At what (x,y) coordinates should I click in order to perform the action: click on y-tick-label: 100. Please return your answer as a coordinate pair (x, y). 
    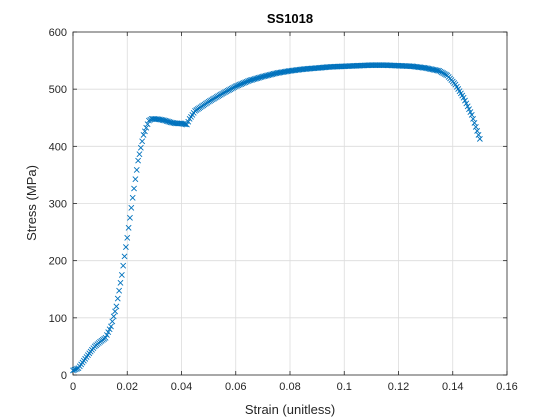
    Looking at the image, I should click on (58, 319).